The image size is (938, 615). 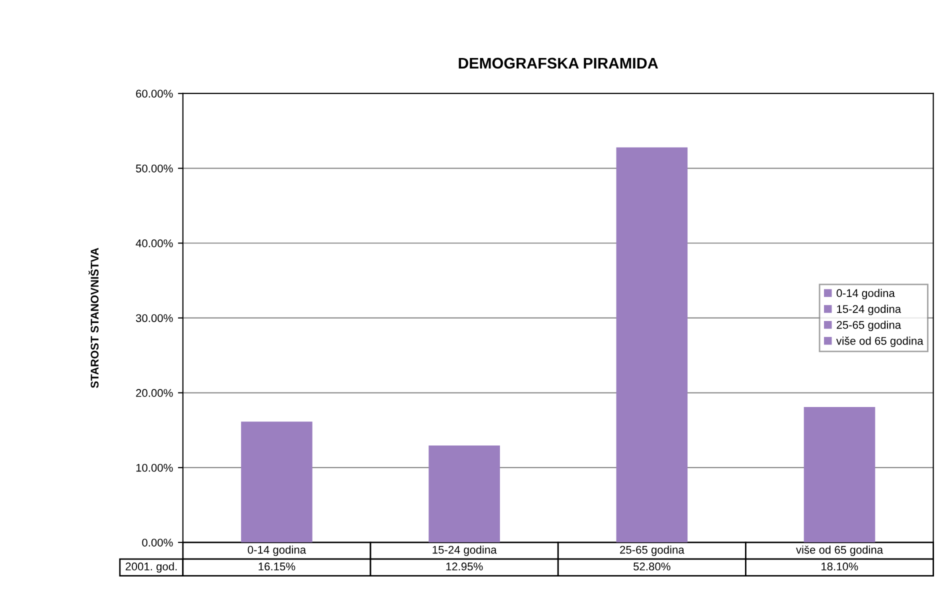 I want to click on y-tick-label: 50.00%, so click(x=154, y=168).